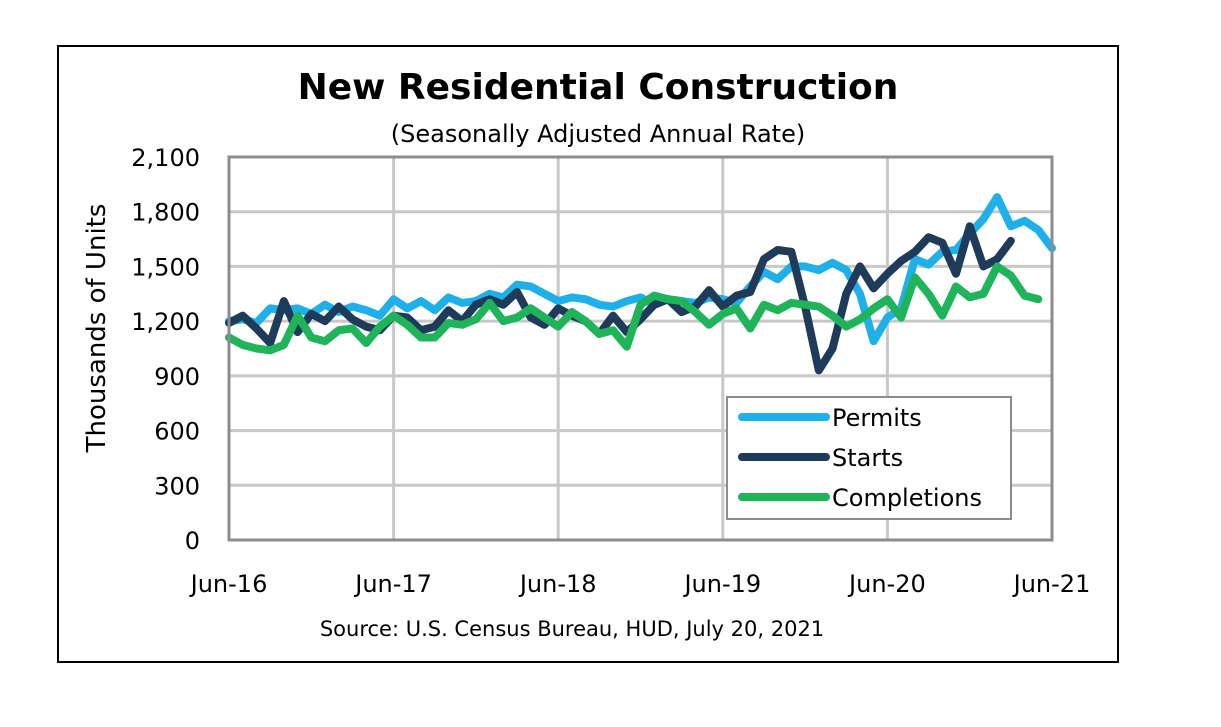 This screenshot has height=727, width=1221. I want to click on legend-label-permits: Permits, so click(877, 418).